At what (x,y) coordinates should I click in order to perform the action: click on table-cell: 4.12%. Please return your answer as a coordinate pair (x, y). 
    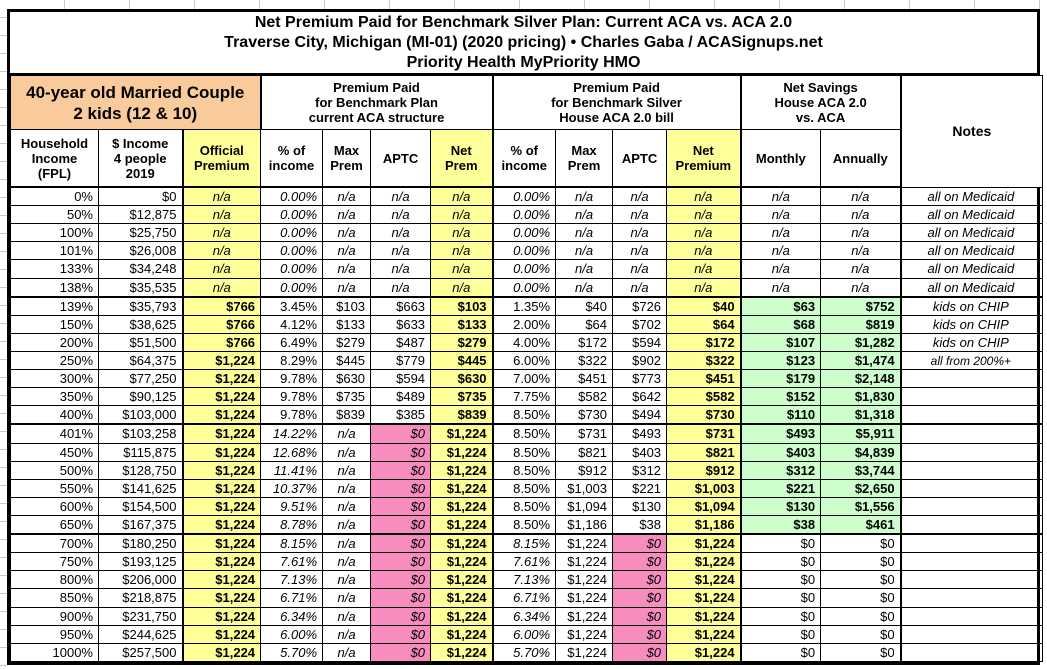
    Looking at the image, I should click on (292, 324).